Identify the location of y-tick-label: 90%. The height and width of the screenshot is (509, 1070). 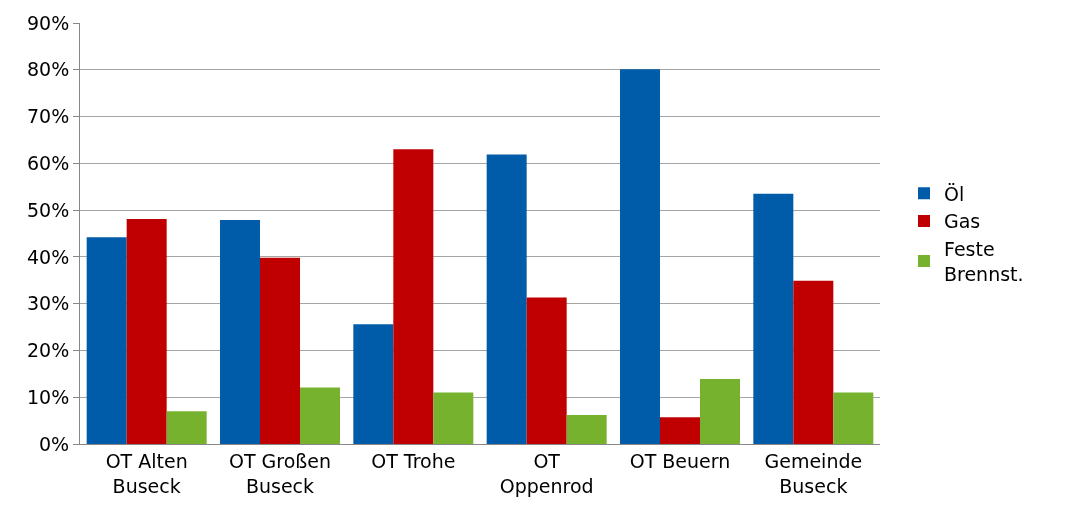
(48, 22).